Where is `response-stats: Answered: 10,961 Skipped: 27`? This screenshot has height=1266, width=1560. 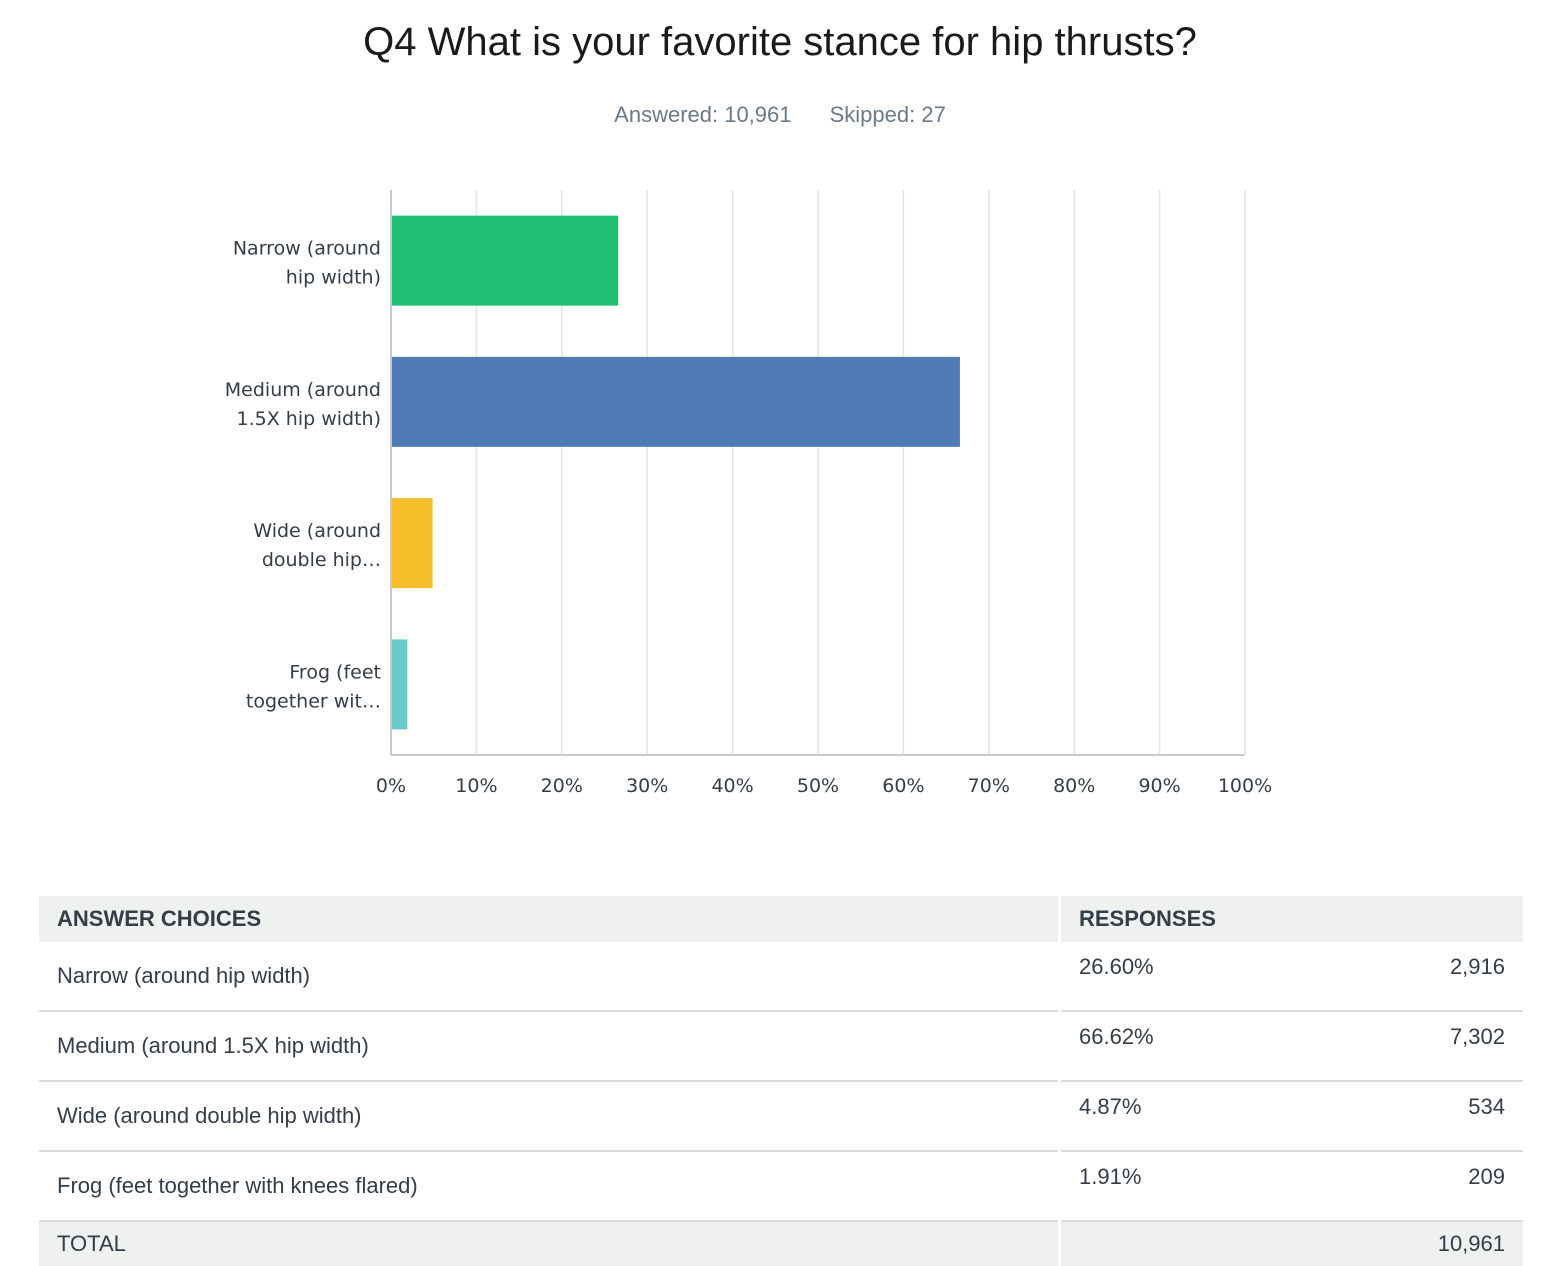 response-stats: Answered: 10,961 Skipped: 27 is located at coordinates (780, 115).